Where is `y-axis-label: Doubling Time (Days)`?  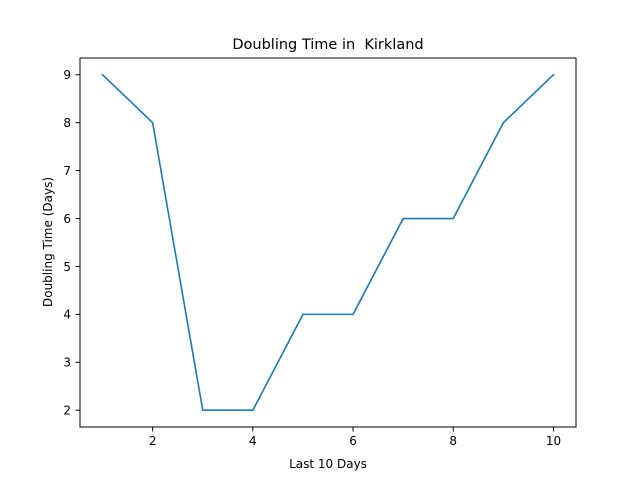
y-axis-label: Doubling Time (Days) is located at coordinates (48, 242).